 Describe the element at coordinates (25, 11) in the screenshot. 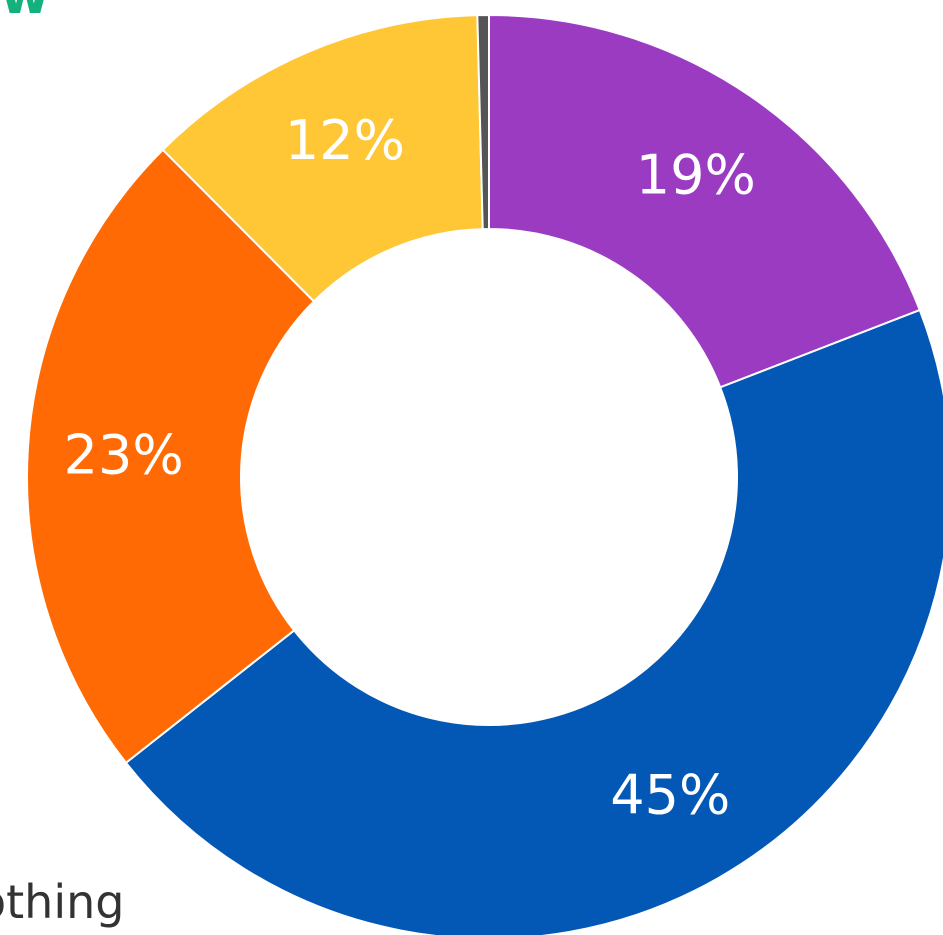

I see `header-text-fragment: w` at that location.